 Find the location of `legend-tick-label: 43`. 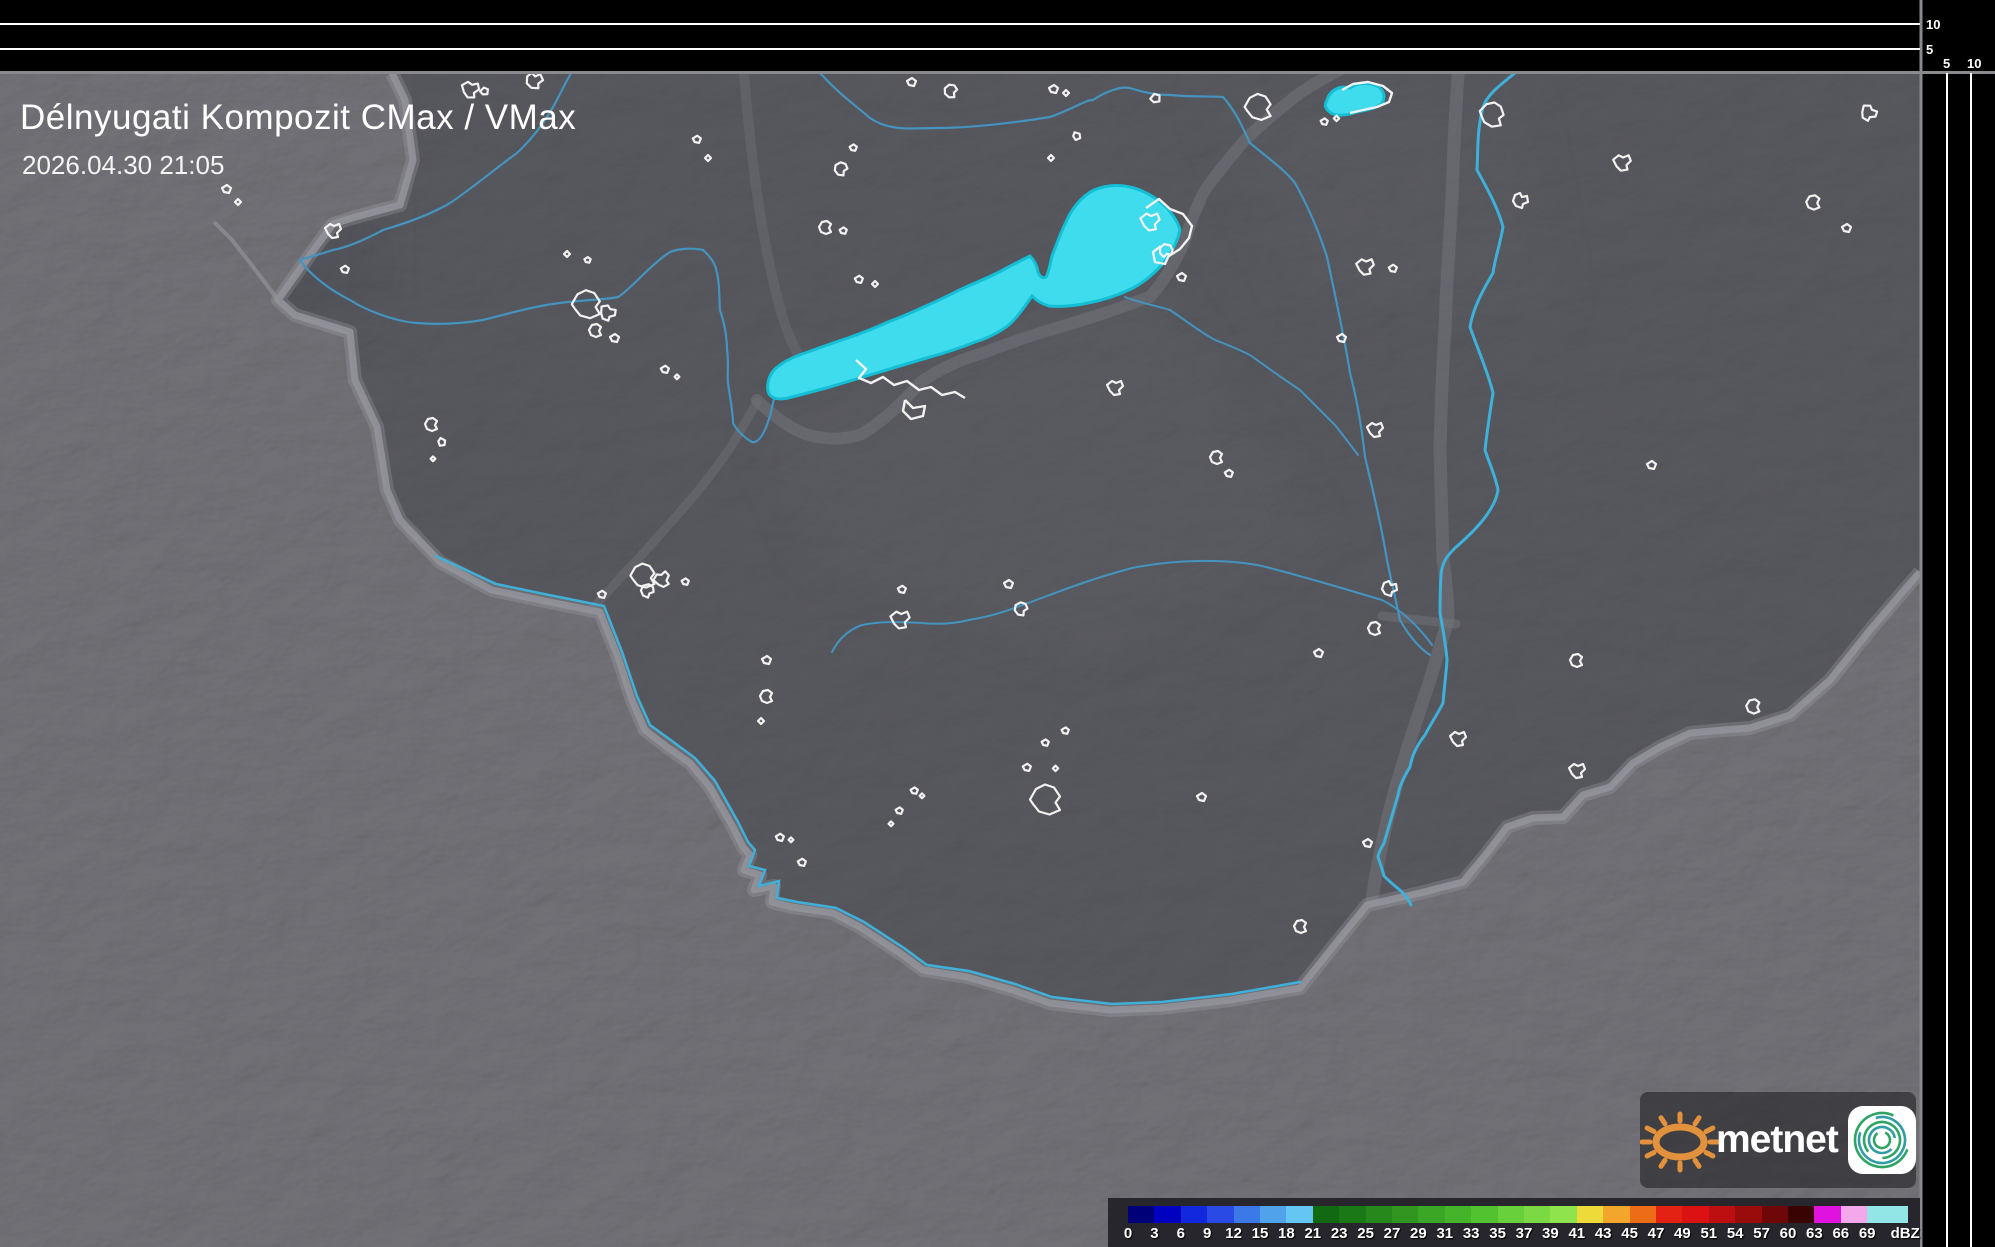

legend-tick-label: 43 is located at coordinates (1603, 1233).